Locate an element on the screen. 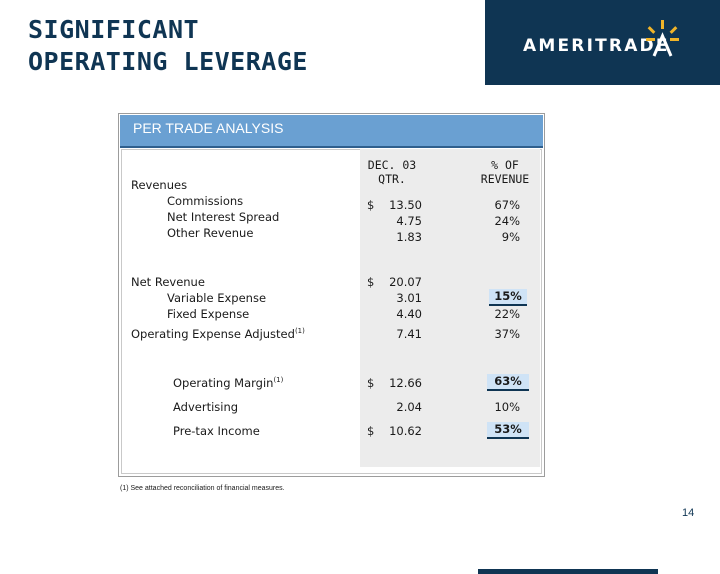 The width and height of the screenshot is (720, 574). logo-banner: AMERITRADE is located at coordinates (602, 42).